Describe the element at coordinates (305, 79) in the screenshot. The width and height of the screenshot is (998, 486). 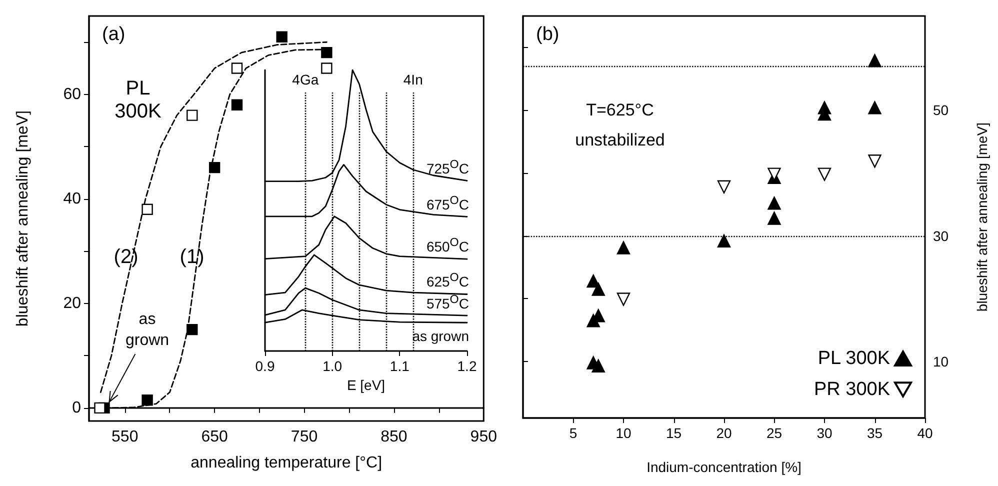
I see `ref-line-label: 4Ga` at that location.